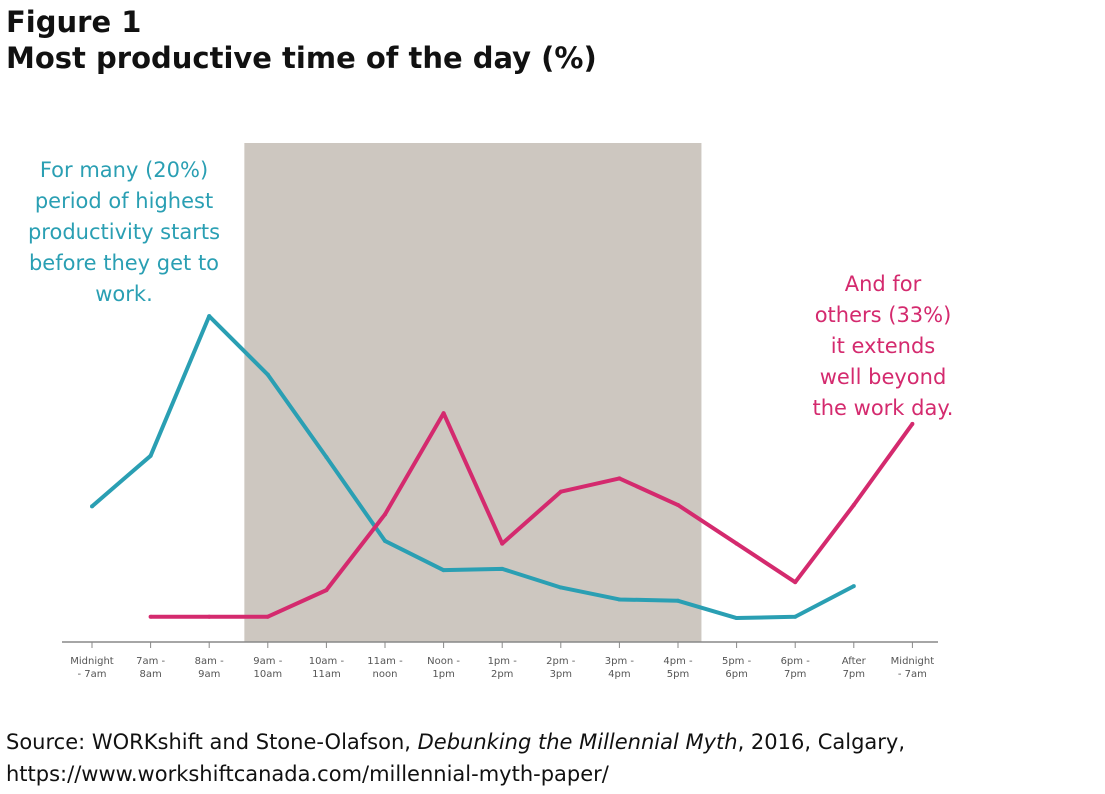  What do you see at coordinates (737, 661) in the screenshot?
I see `x-tick-label-line: 5pm -` at bounding box center [737, 661].